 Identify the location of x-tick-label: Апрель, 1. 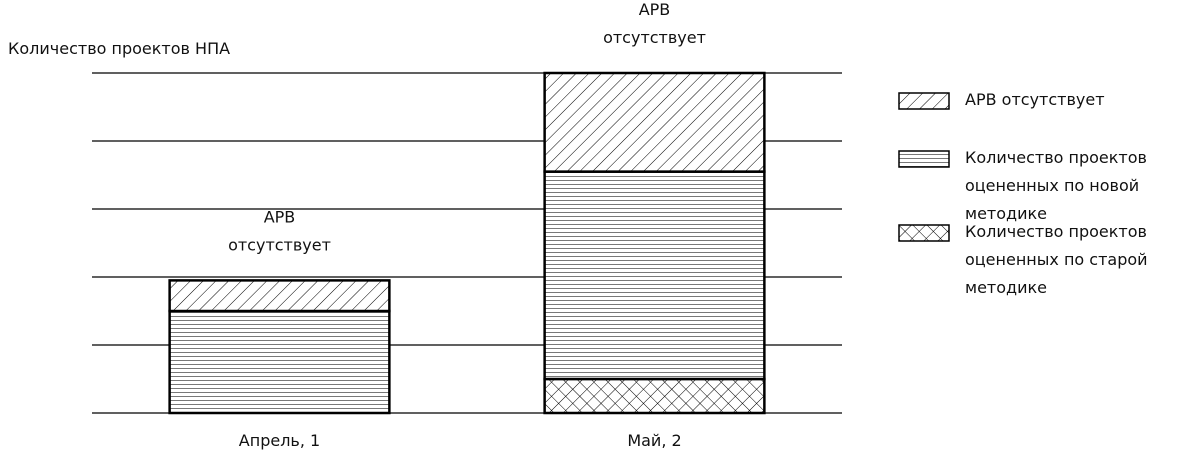
(279, 440).